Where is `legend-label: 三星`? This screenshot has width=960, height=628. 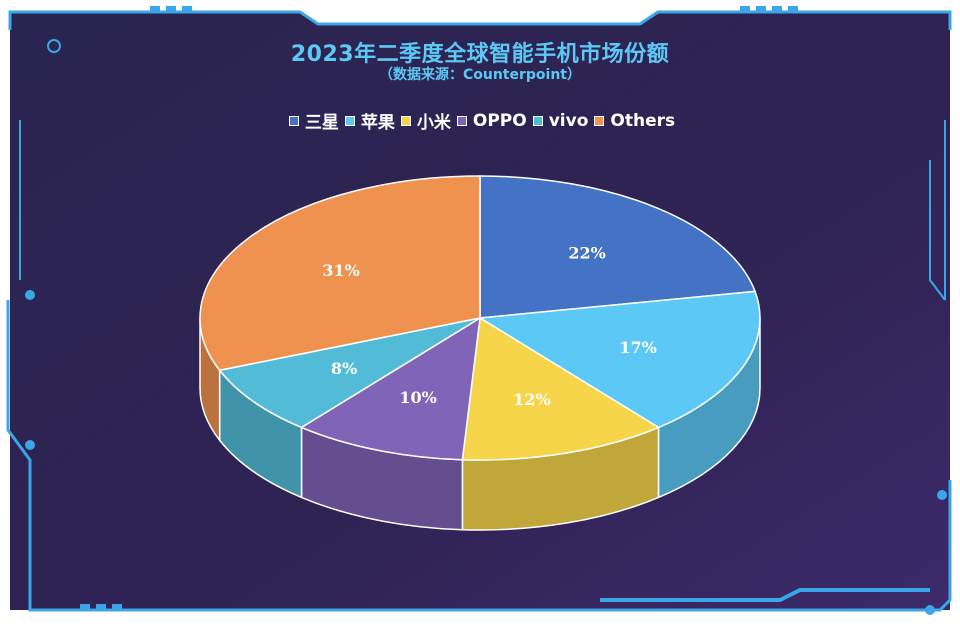 legend-label: 三星 is located at coordinates (321, 123).